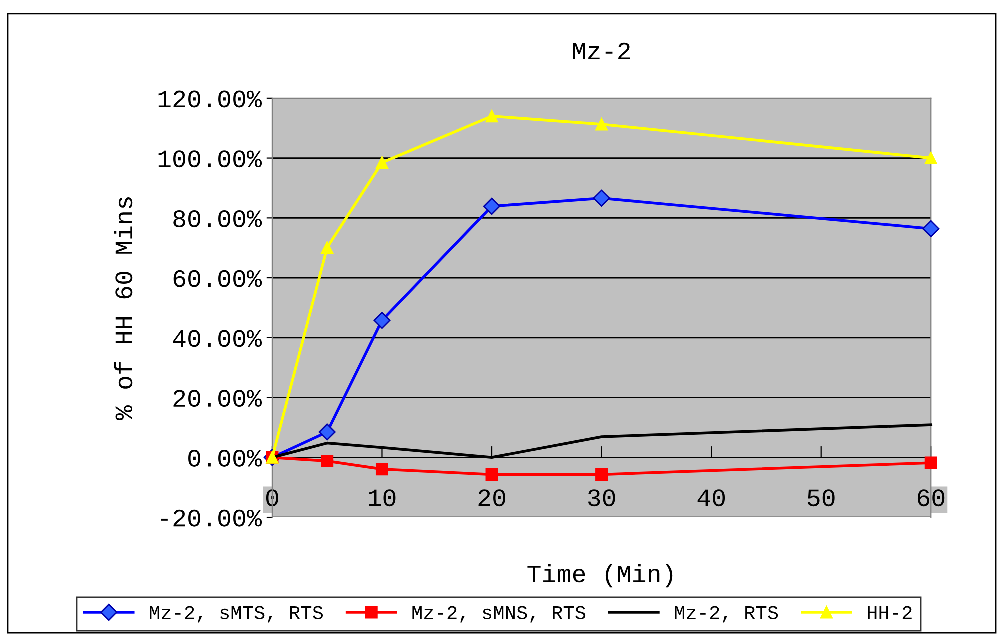 The height and width of the screenshot is (635, 998). I want to click on chart-title: Mz-2, so click(601, 51).